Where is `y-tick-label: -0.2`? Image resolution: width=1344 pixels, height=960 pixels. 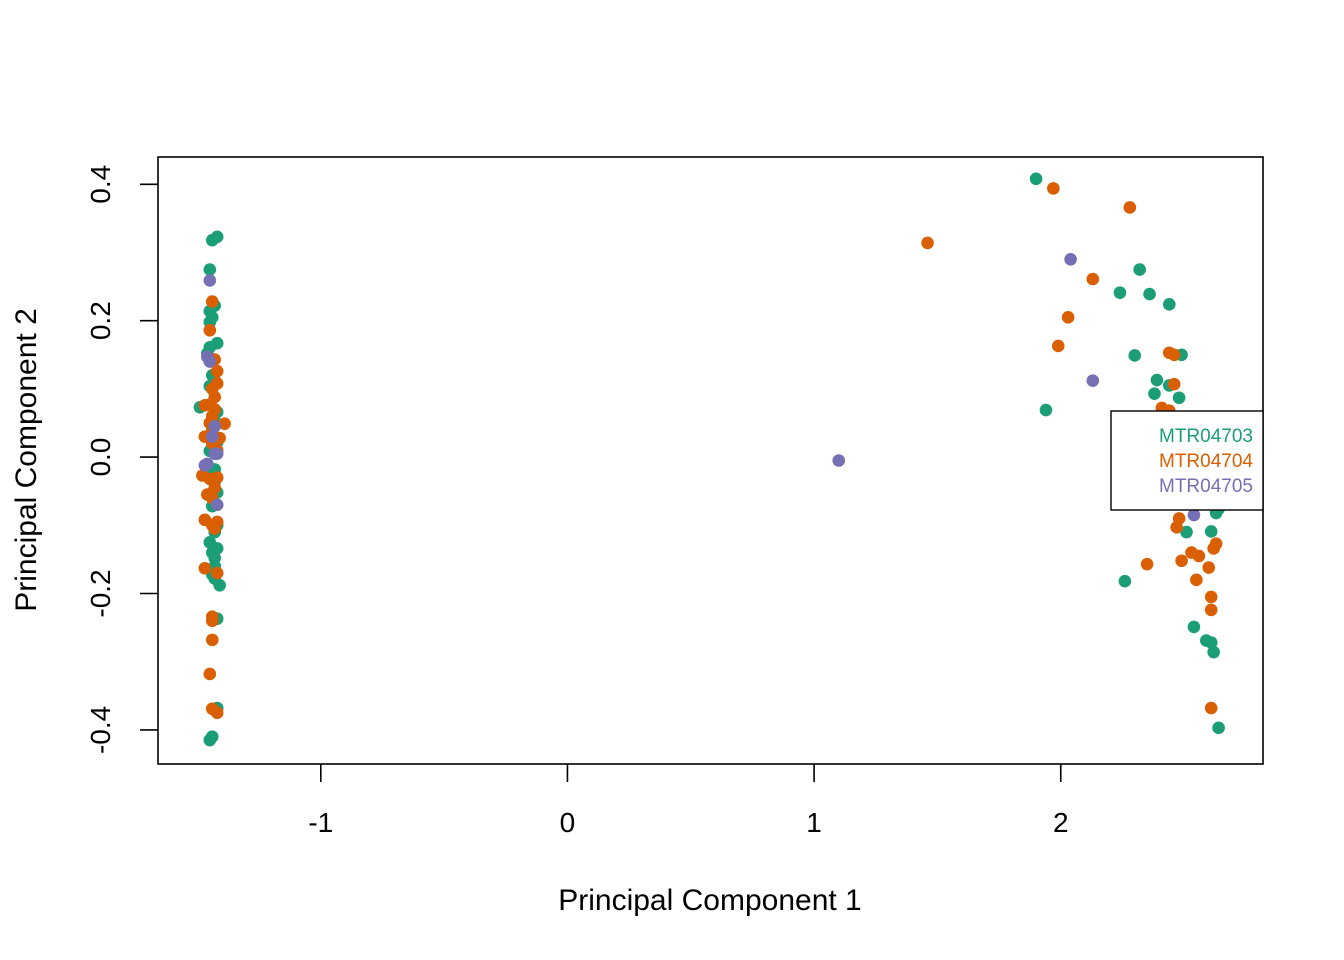 y-tick-label: -0.2 is located at coordinates (100, 593).